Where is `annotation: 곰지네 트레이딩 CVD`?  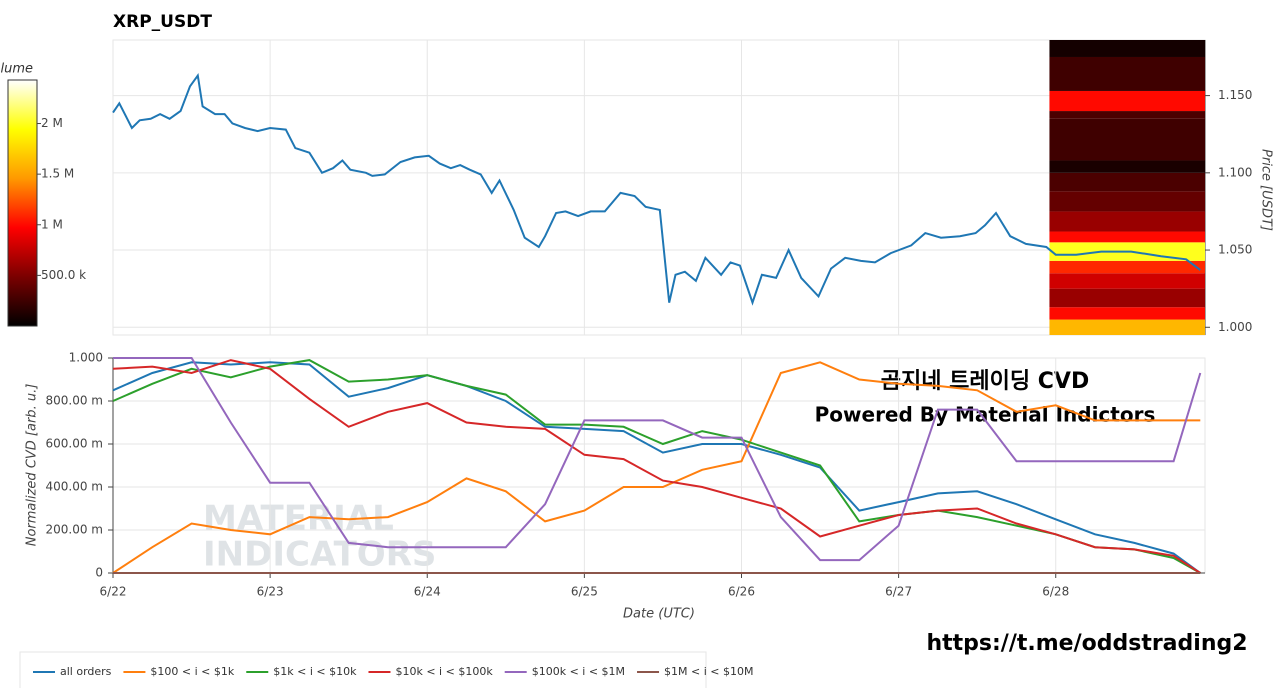
annotation: 곰지네 트레이딩 CVD is located at coordinates (985, 381).